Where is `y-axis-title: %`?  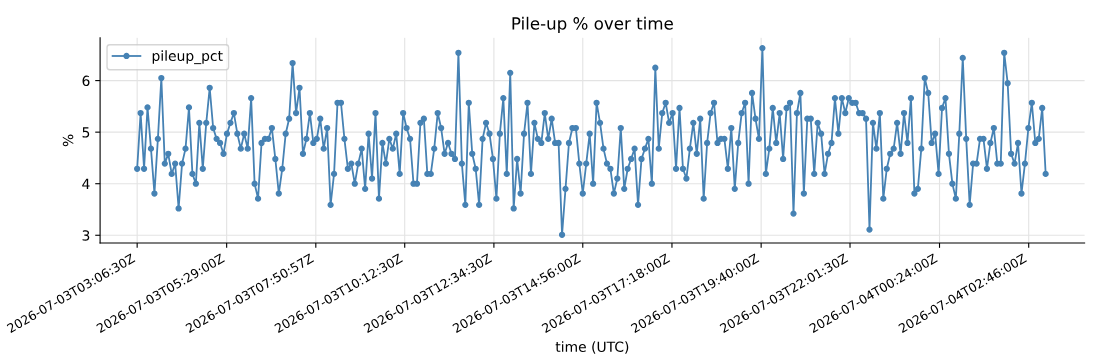
y-axis-title: % is located at coordinates (68, 140).